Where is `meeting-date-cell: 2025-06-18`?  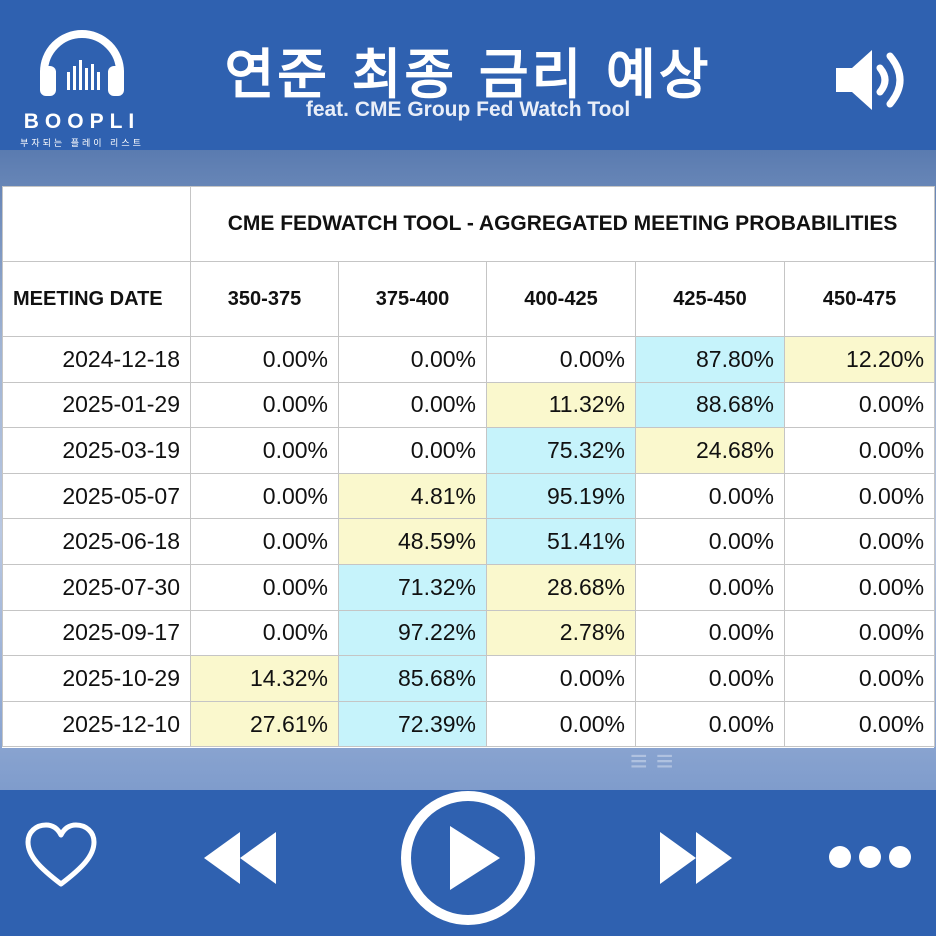 meeting-date-cell: 2025-06-18 is located at coordinates (96, 541).